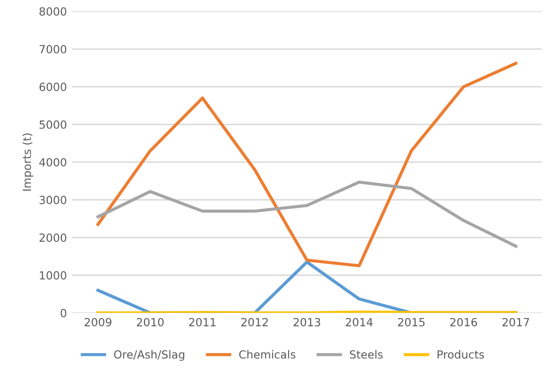 The image size is (553, 377). I want to click on legend-label: Steels, so click(366, 354).